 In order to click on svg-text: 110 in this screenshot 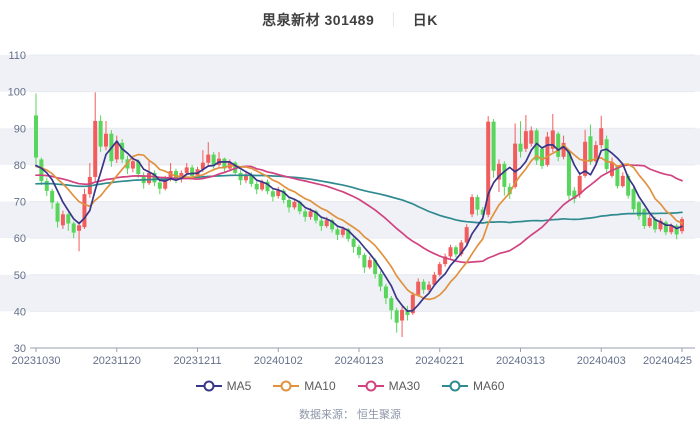, I will do `click(17, 56)`.